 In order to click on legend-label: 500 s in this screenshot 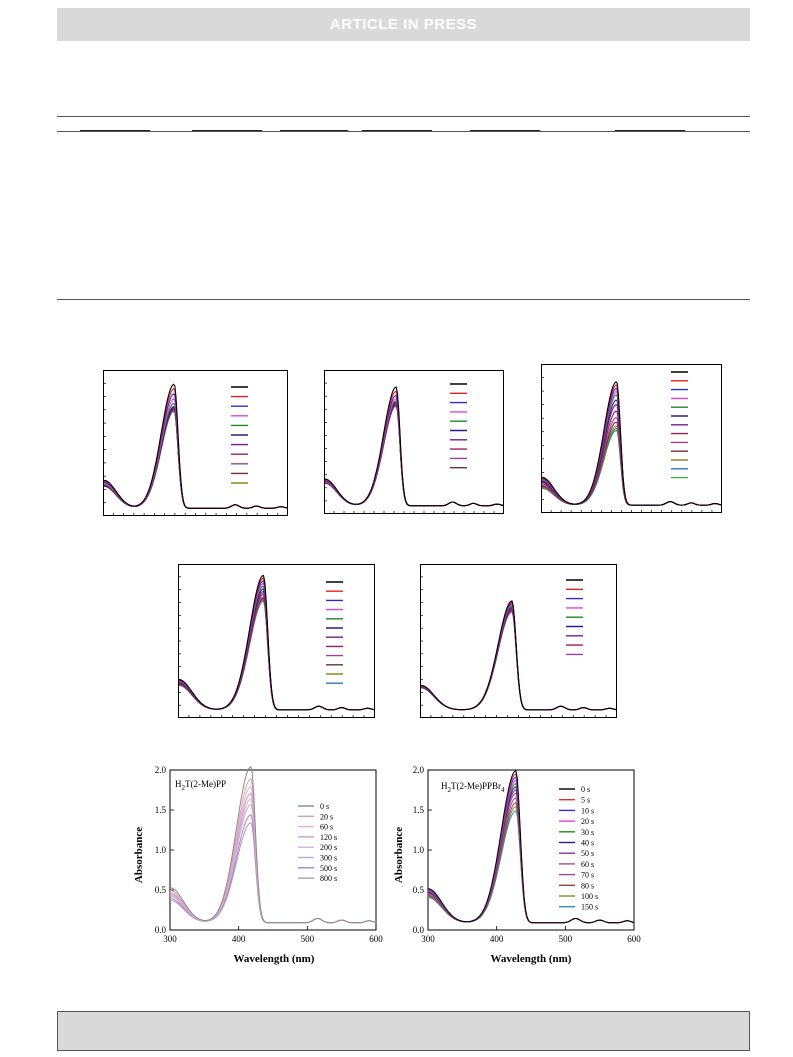, I will do `click(328, 868)`.